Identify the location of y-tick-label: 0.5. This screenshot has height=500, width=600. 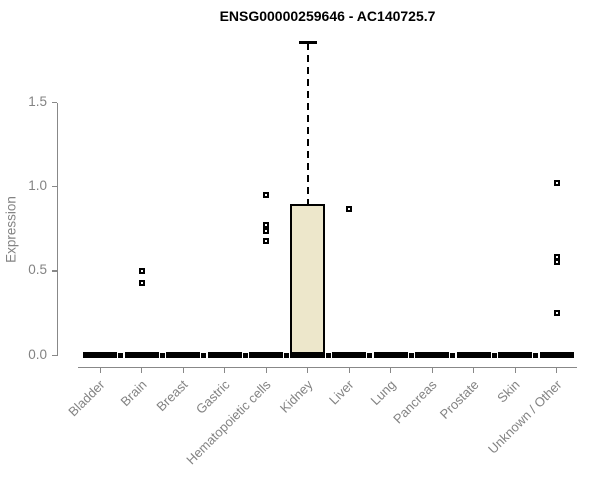
(37, 270).